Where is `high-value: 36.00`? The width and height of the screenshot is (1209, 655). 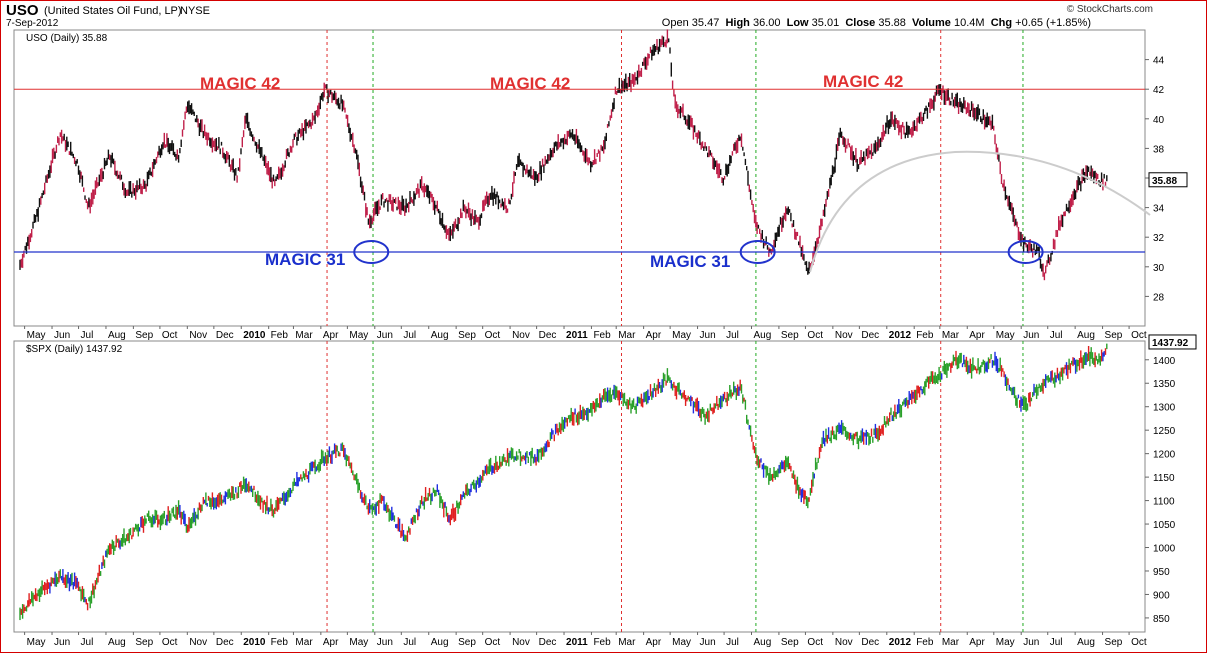 high-value: 36.00 is located at coordinates (766, 23).